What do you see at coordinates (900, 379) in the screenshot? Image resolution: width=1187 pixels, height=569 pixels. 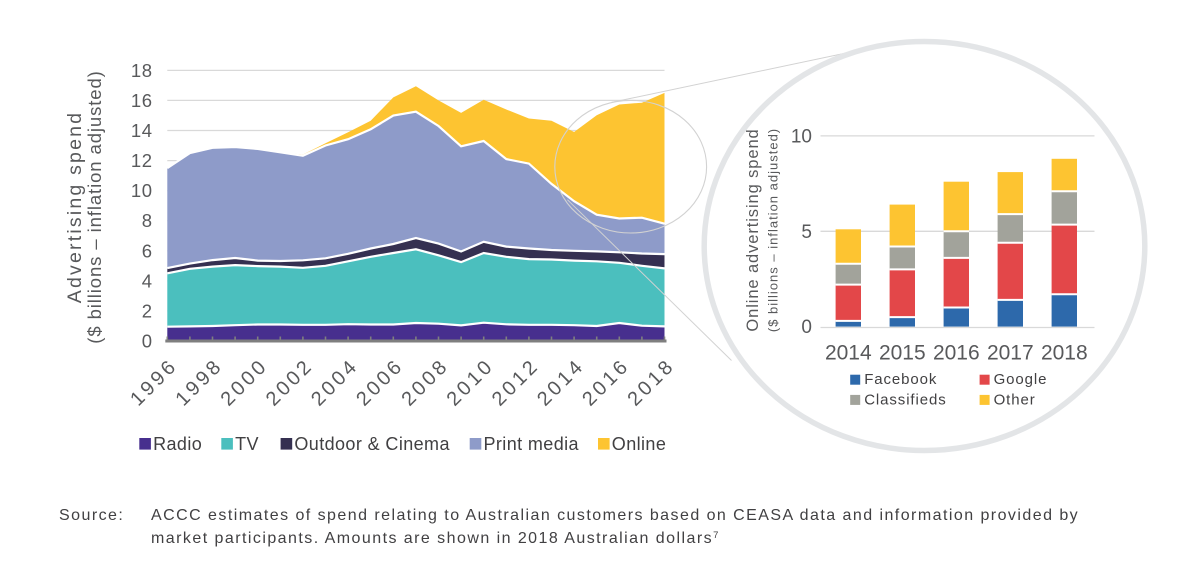 I see `svg-text: Facebook` at bounding box center [900, 379].